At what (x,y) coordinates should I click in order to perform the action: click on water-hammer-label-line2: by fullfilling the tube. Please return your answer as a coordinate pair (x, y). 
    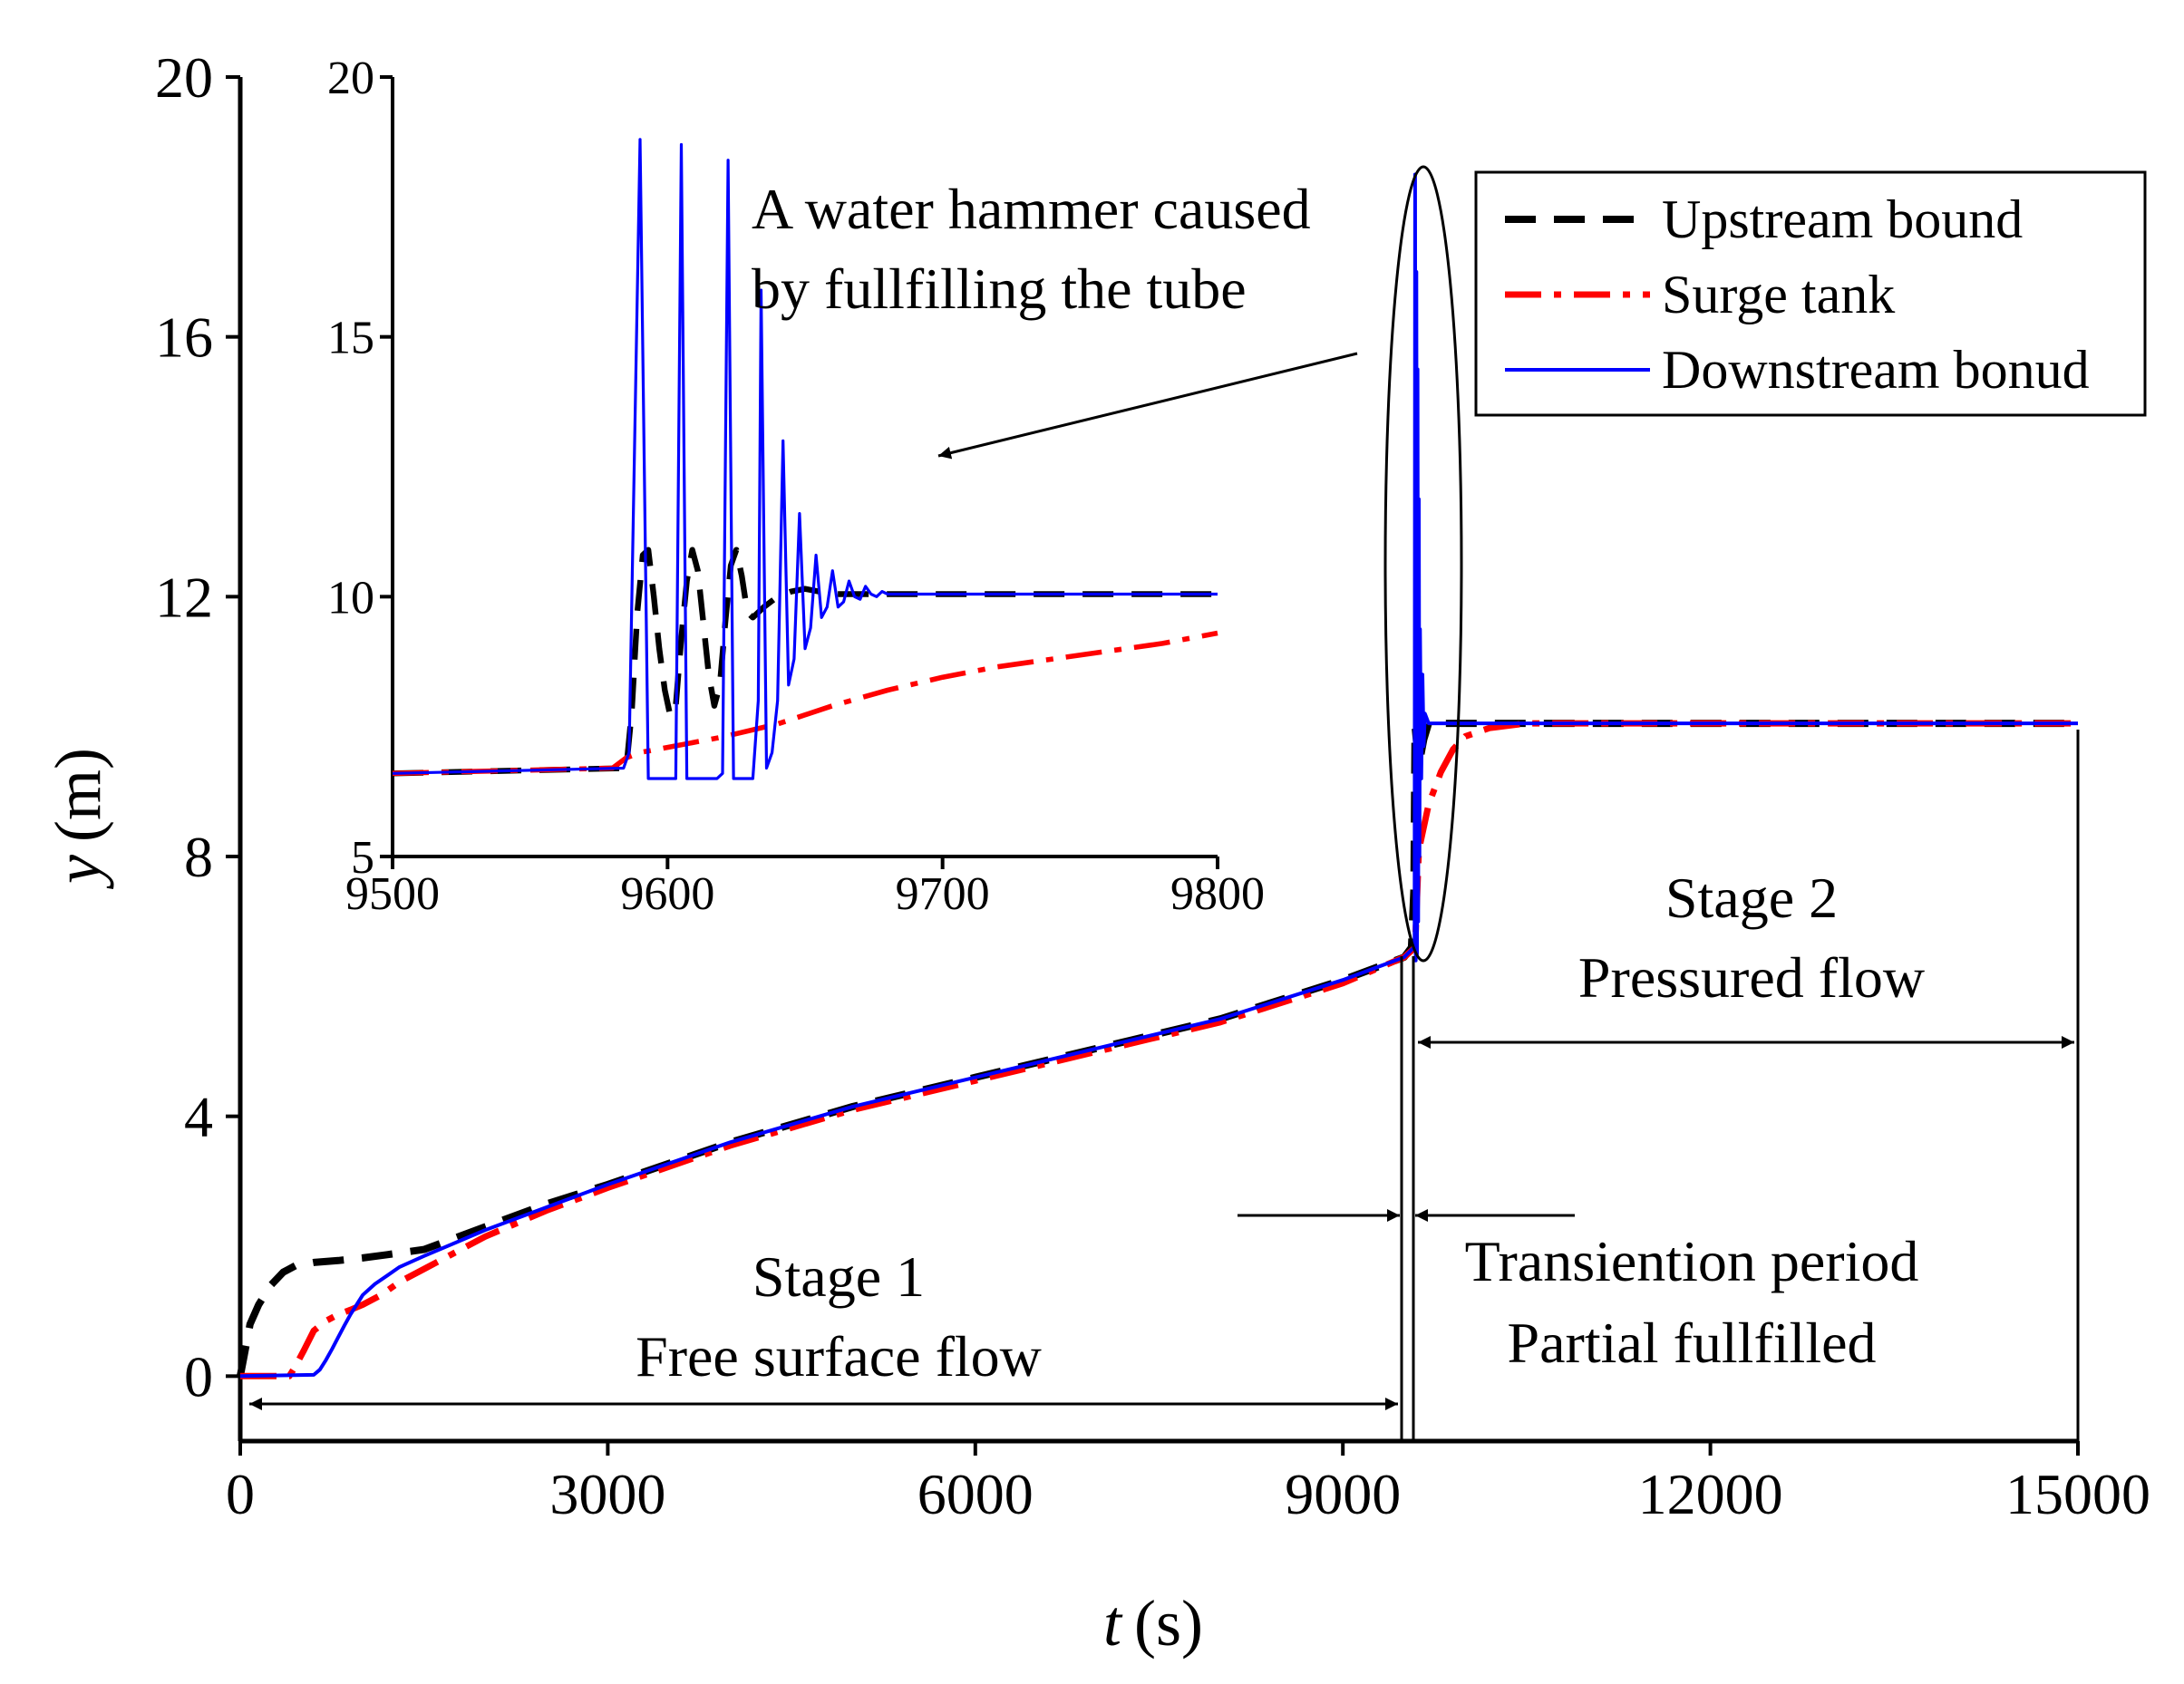
    Looking at the image, I should click on (999, 288).